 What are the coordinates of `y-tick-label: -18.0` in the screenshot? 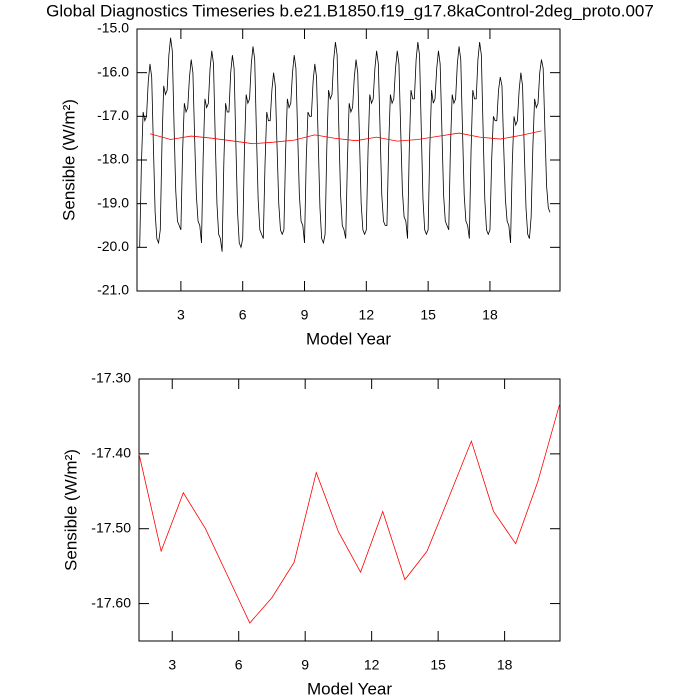 It's located at (113, 159).